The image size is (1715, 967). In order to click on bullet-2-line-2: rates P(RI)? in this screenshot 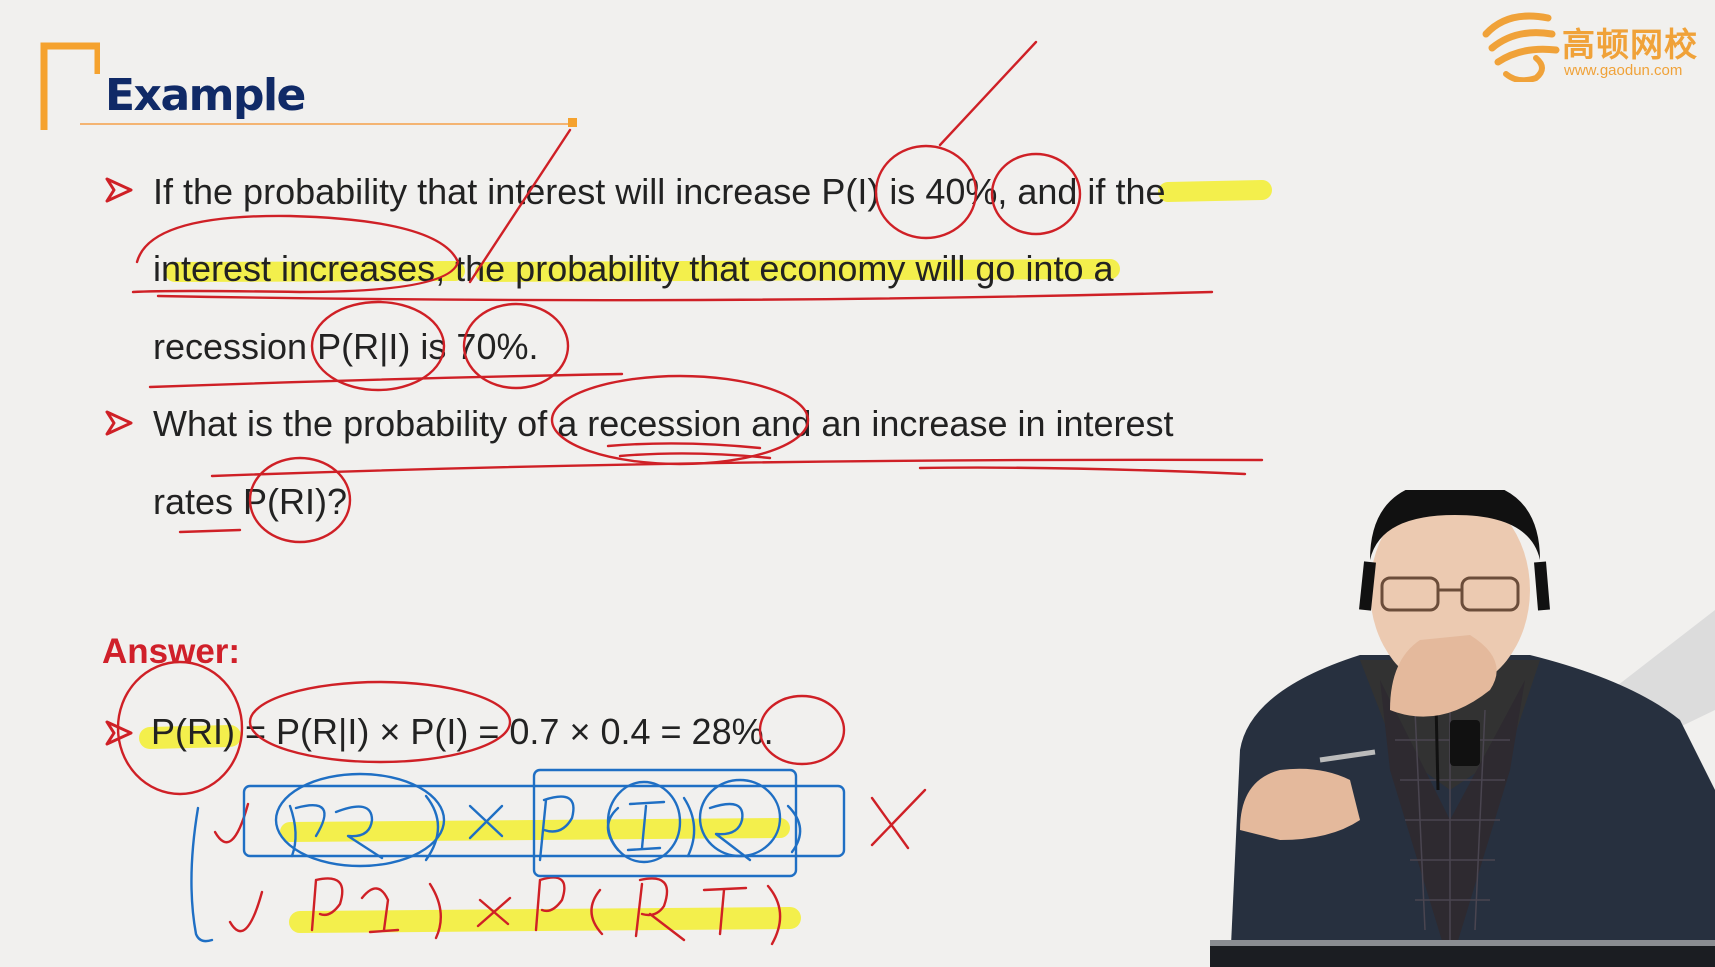, I will do `click(250, 501)`.